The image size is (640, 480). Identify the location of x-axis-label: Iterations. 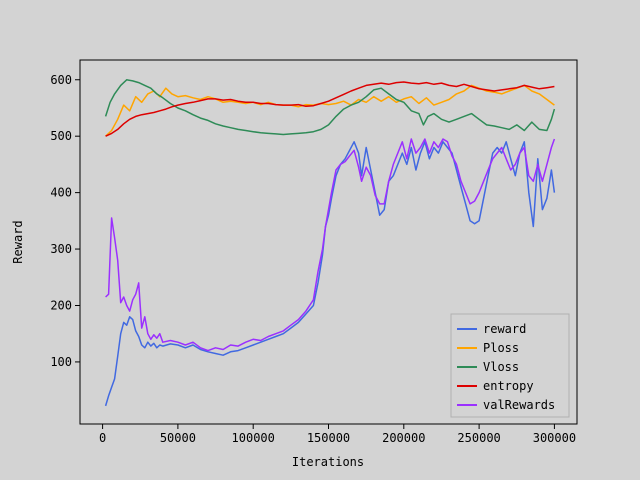
(328, 462).